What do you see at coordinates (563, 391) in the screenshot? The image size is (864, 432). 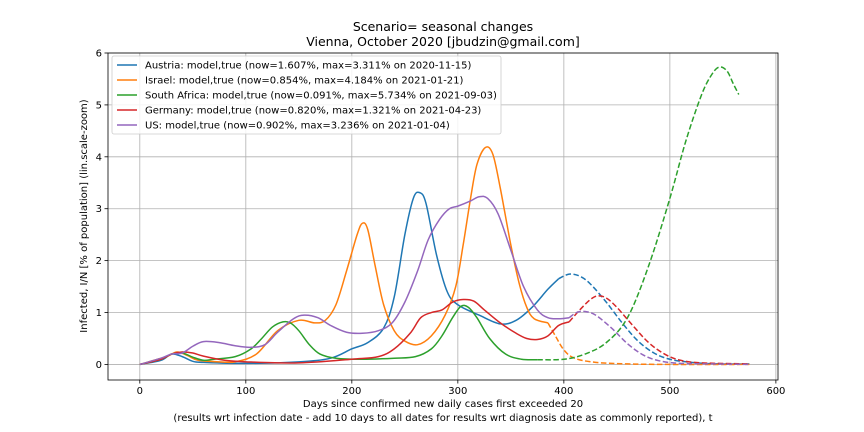 I see `x-tick-label: 400` at bounding box center [563, 391].